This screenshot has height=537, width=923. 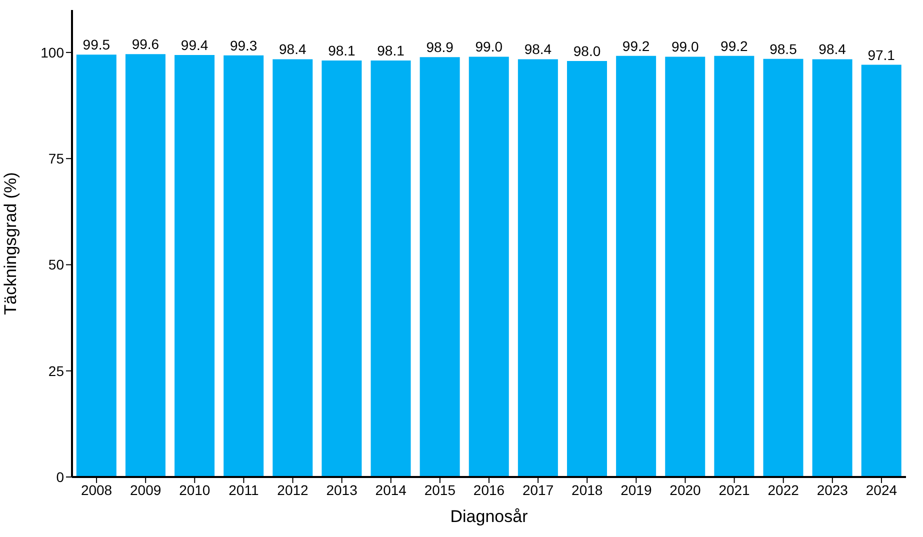 What do you see at coordinates (587, 50) in the screenshot?
I see `data-label: 98.0` at bounding box center [587, 50].